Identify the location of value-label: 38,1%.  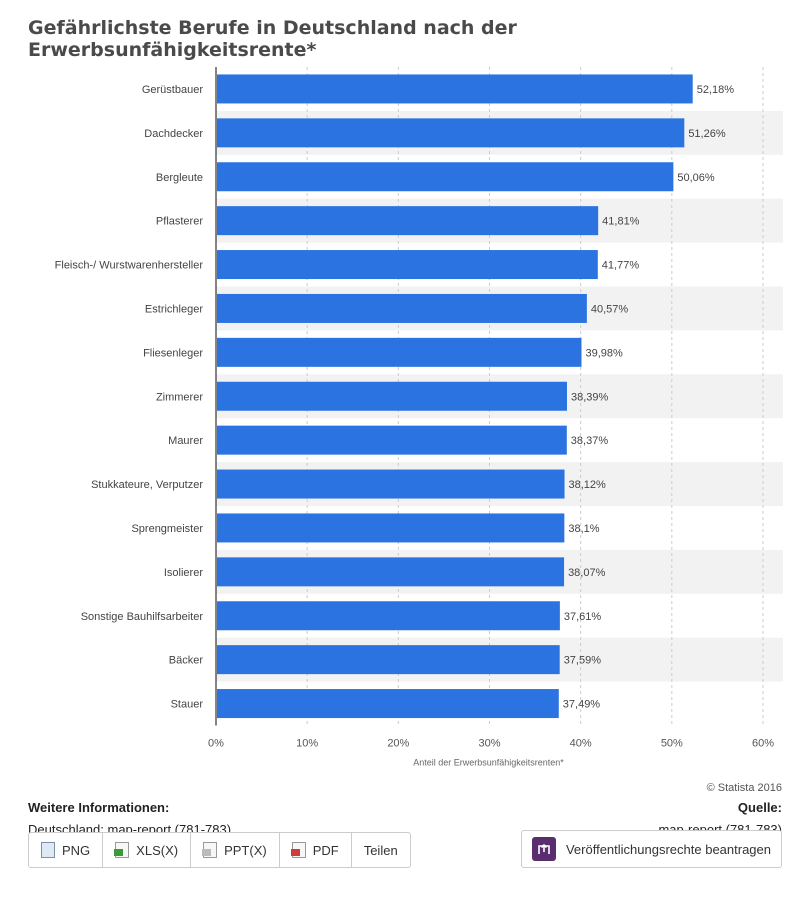
(583, 529).